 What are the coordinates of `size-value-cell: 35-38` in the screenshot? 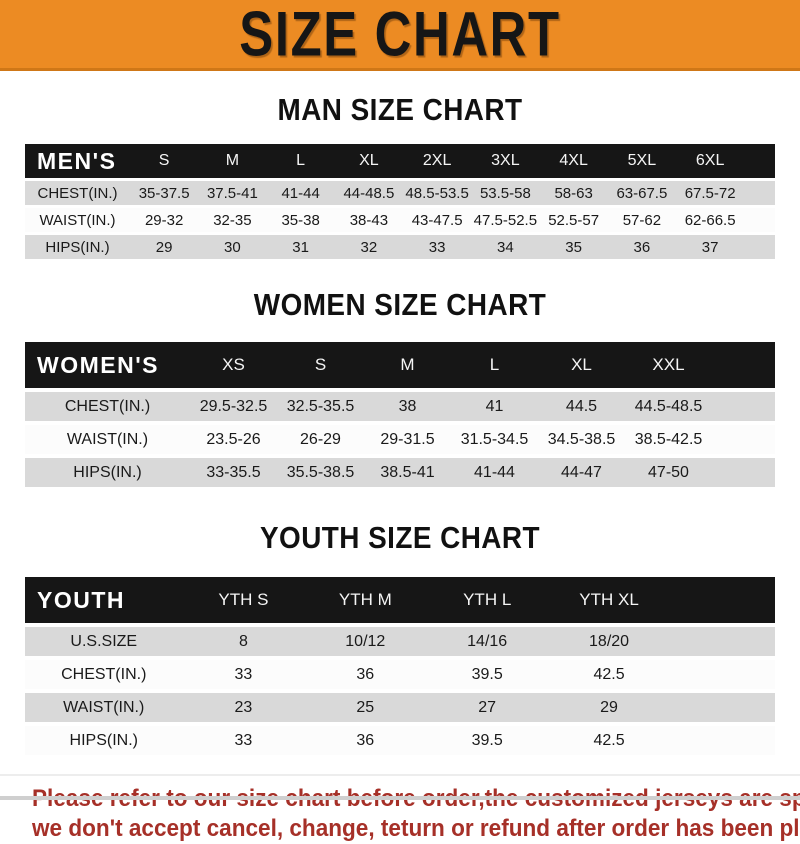 It's located at (300, 220).